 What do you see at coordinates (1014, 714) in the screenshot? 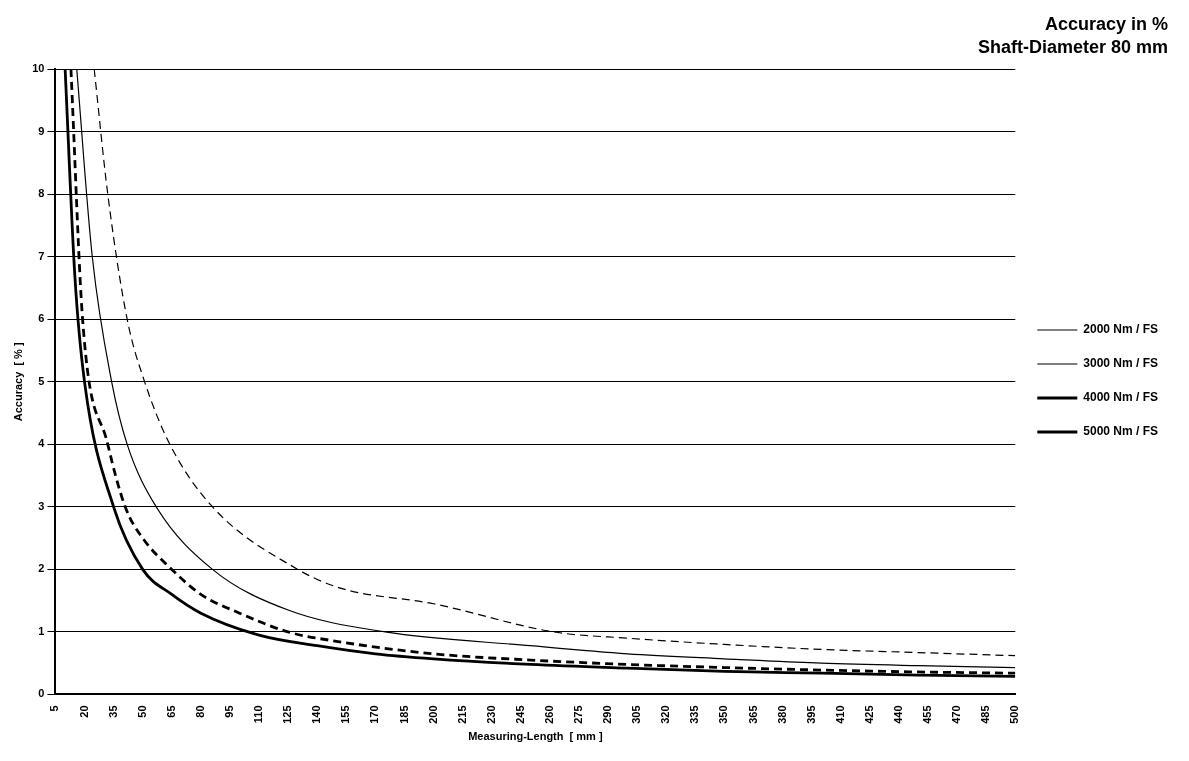
I see `x-tick-label: 500` at bounding box center [1014, 714].